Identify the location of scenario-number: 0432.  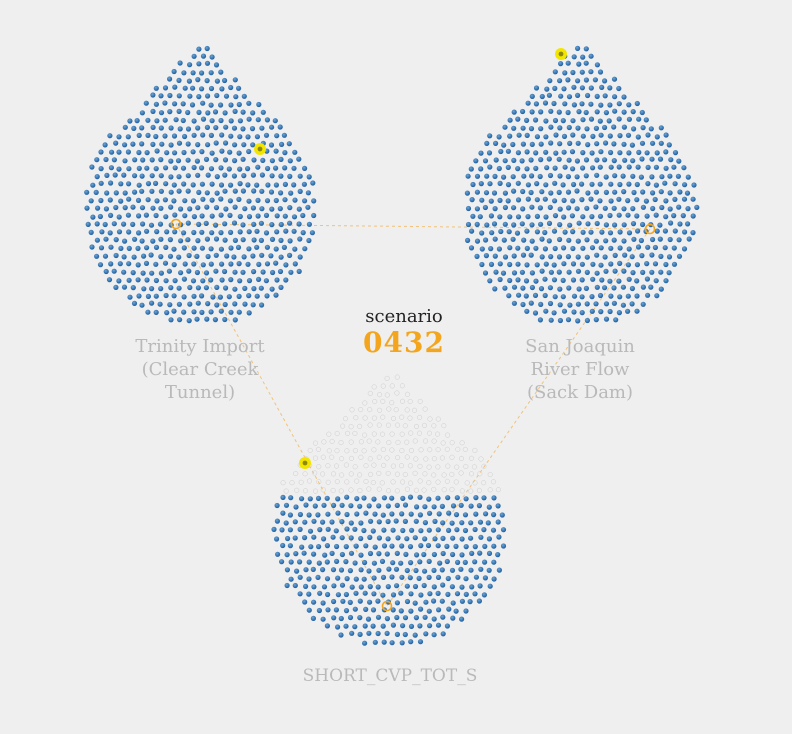
(404, 342).